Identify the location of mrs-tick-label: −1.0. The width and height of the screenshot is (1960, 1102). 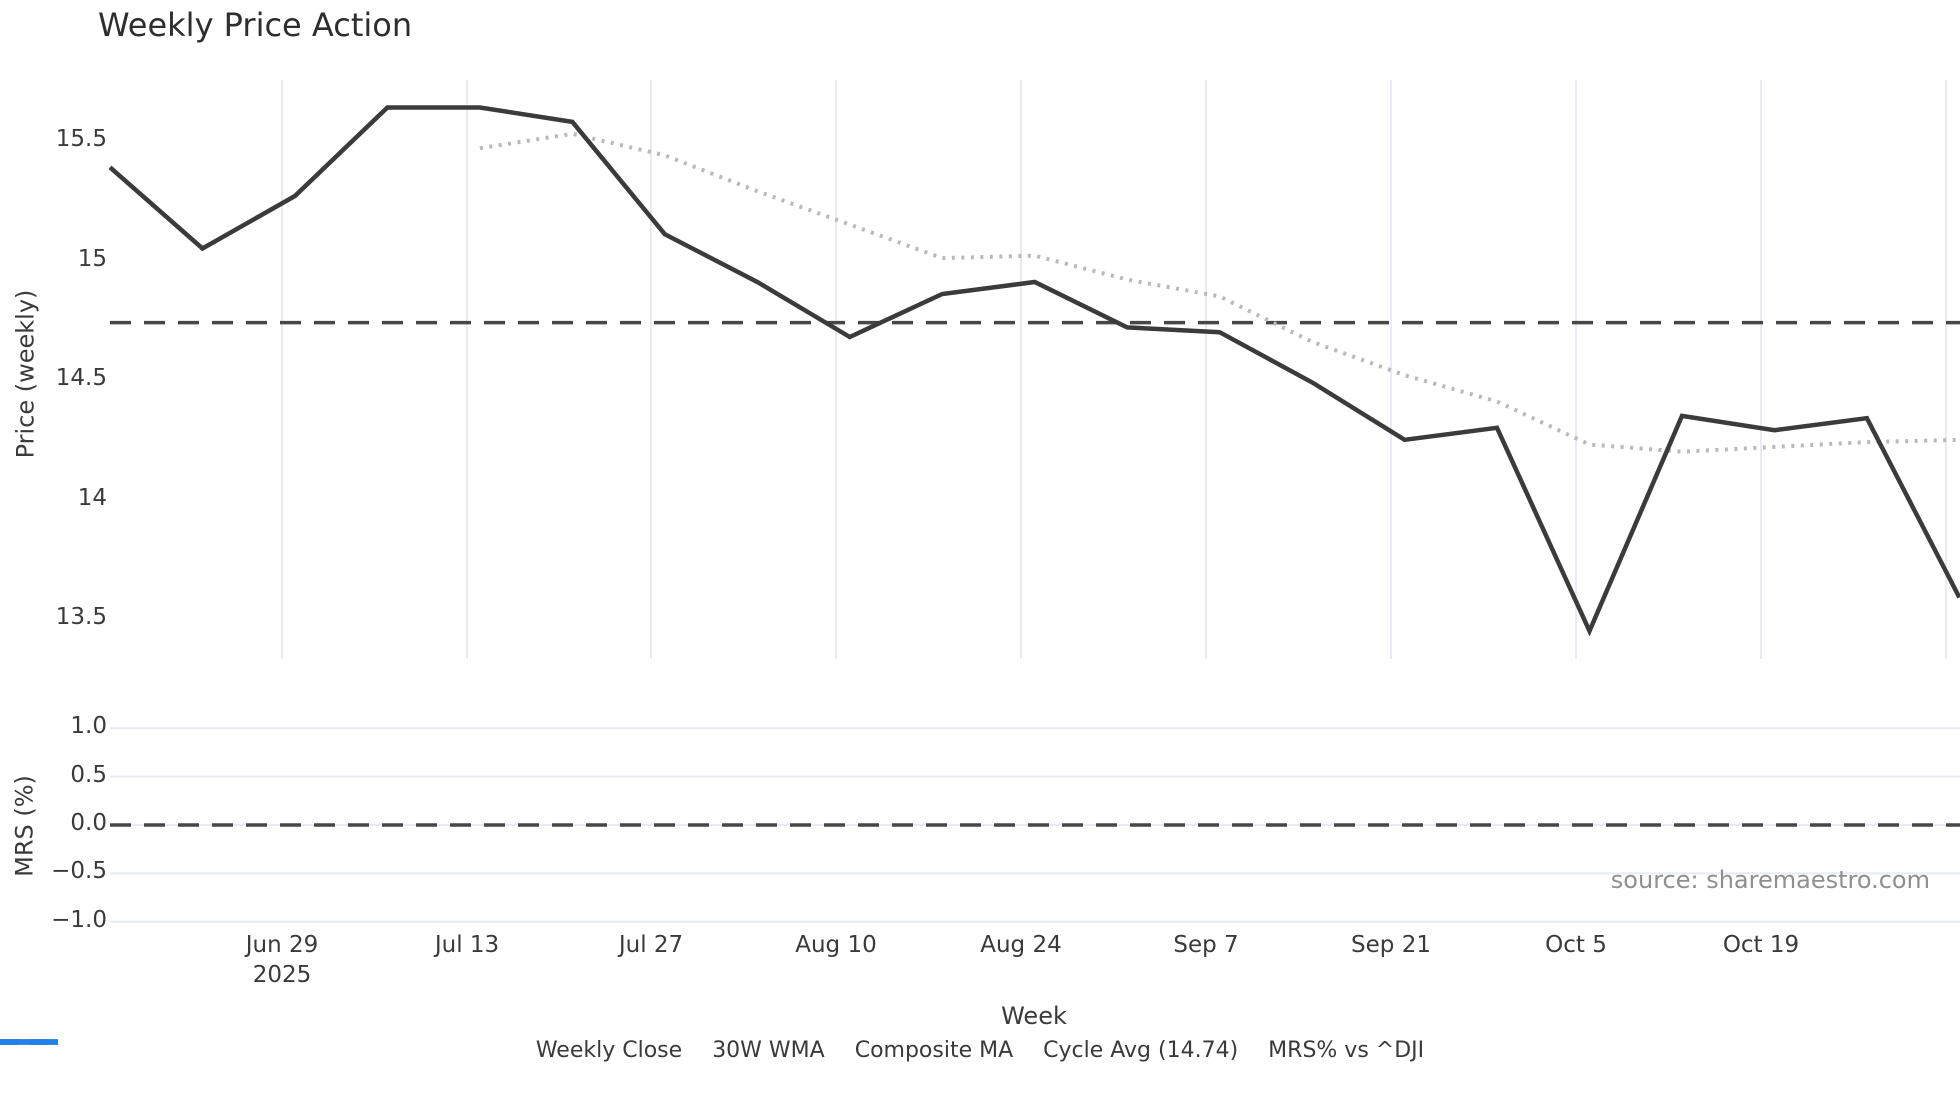
(79, 919).